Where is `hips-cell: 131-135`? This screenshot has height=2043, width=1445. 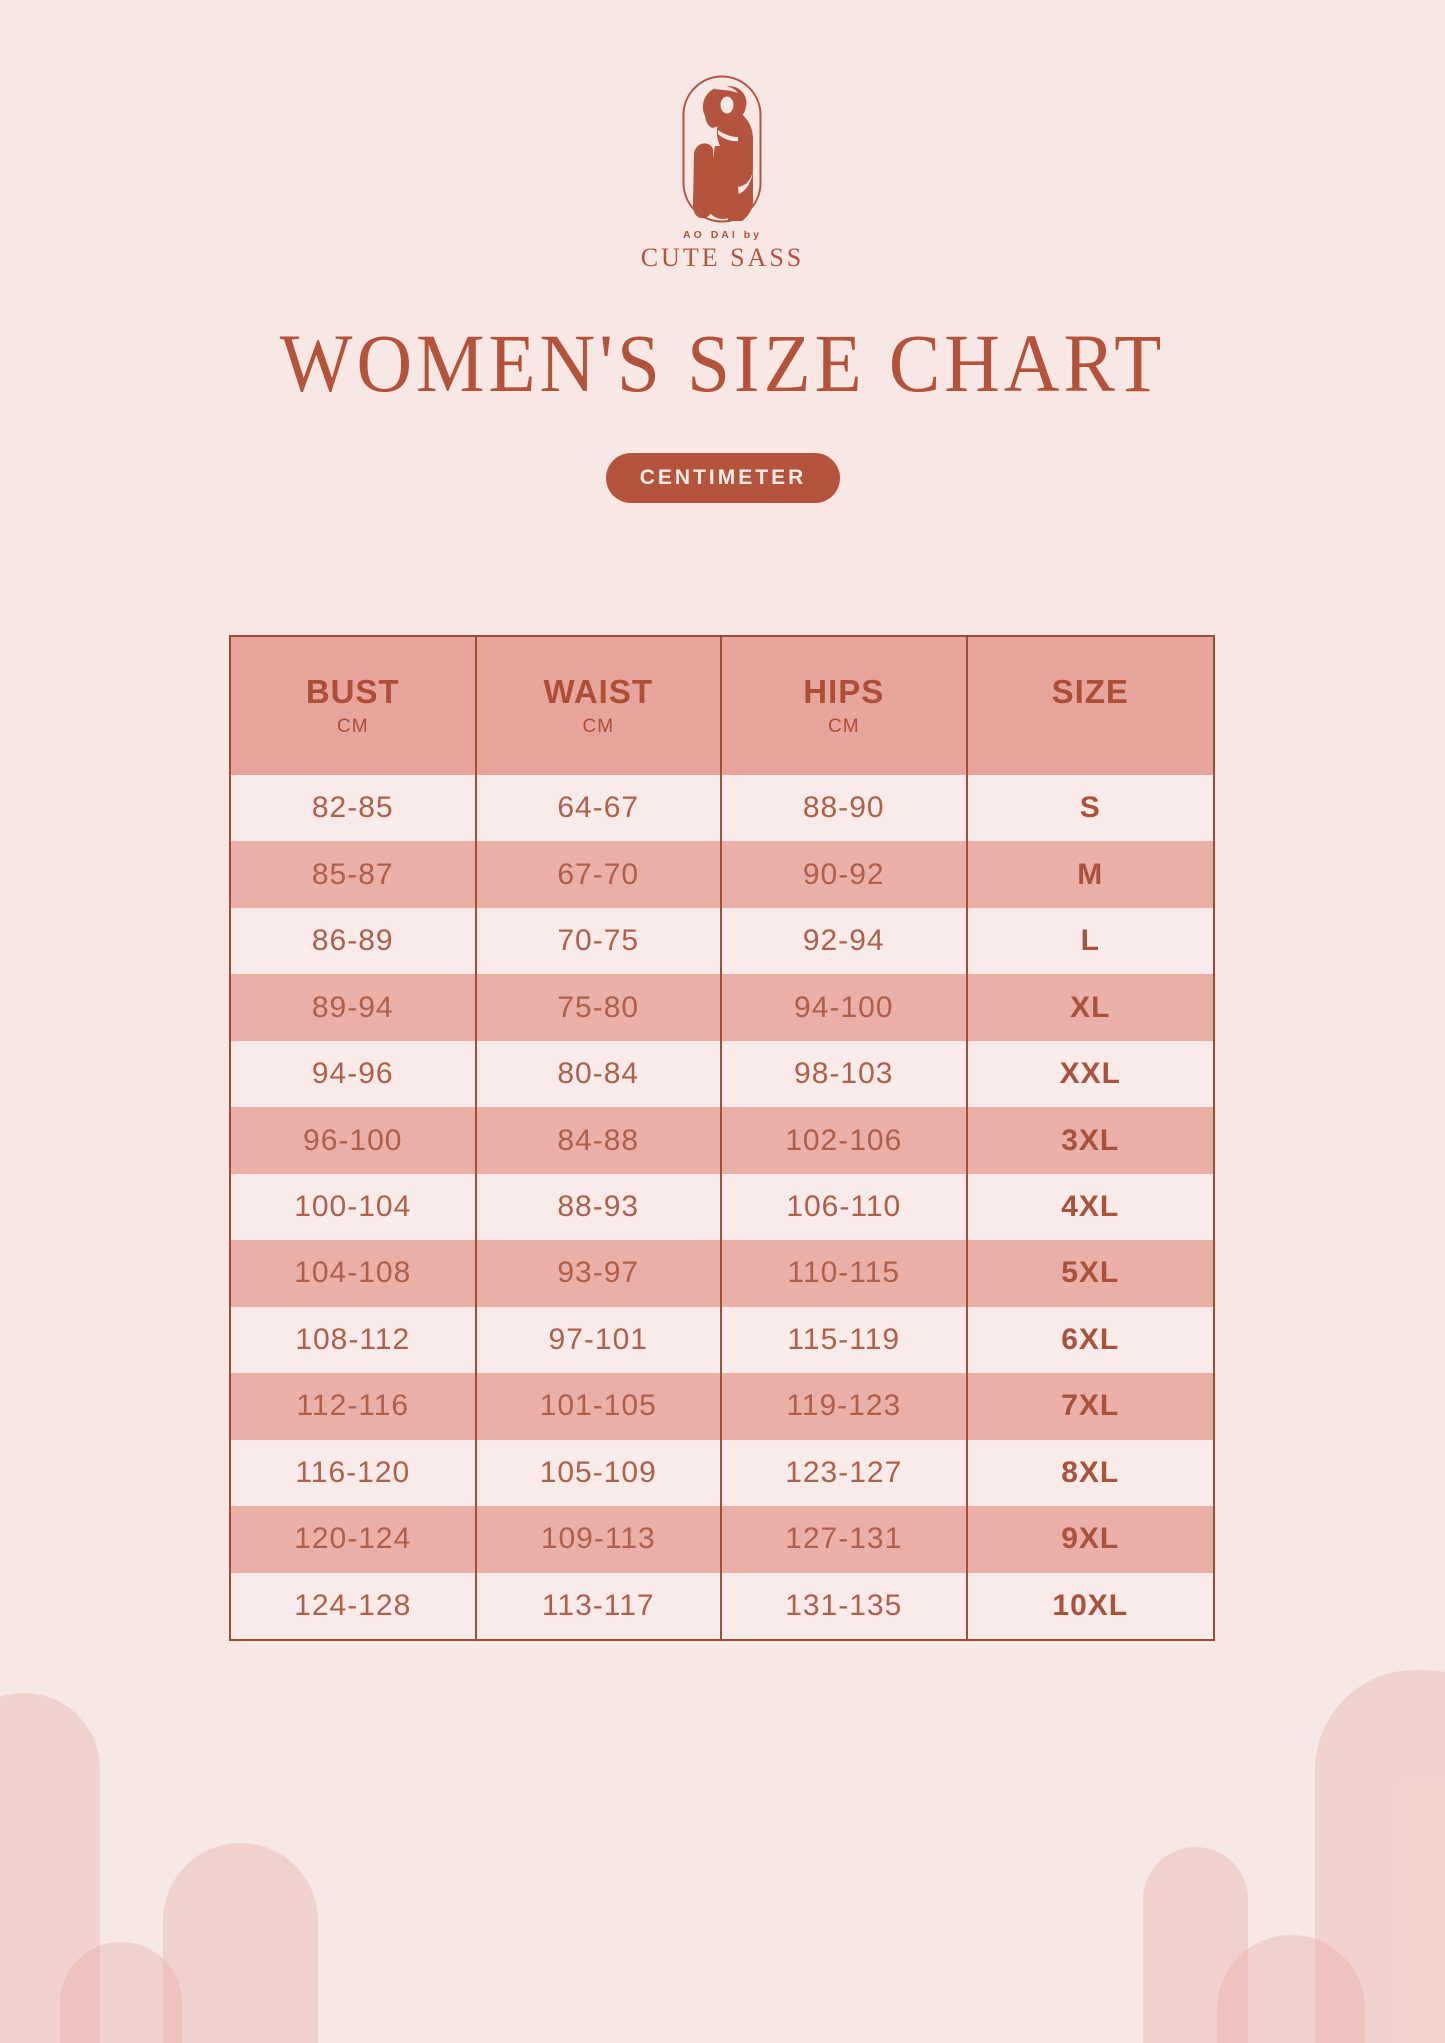
hips-cell: 131-135 is located at coordinates (845, 1605).